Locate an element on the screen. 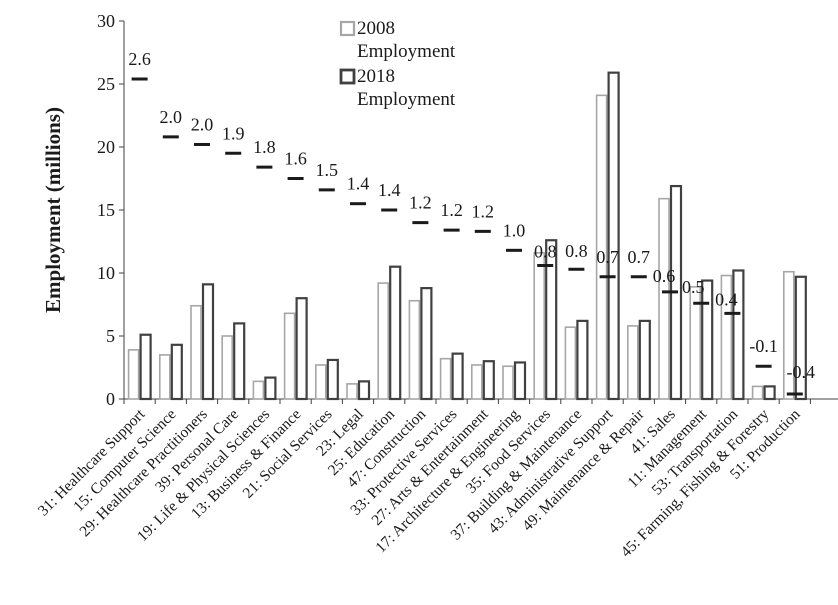 The image size is (838, 605). growth-label: -0.4 is located at coordinates (801, 372).